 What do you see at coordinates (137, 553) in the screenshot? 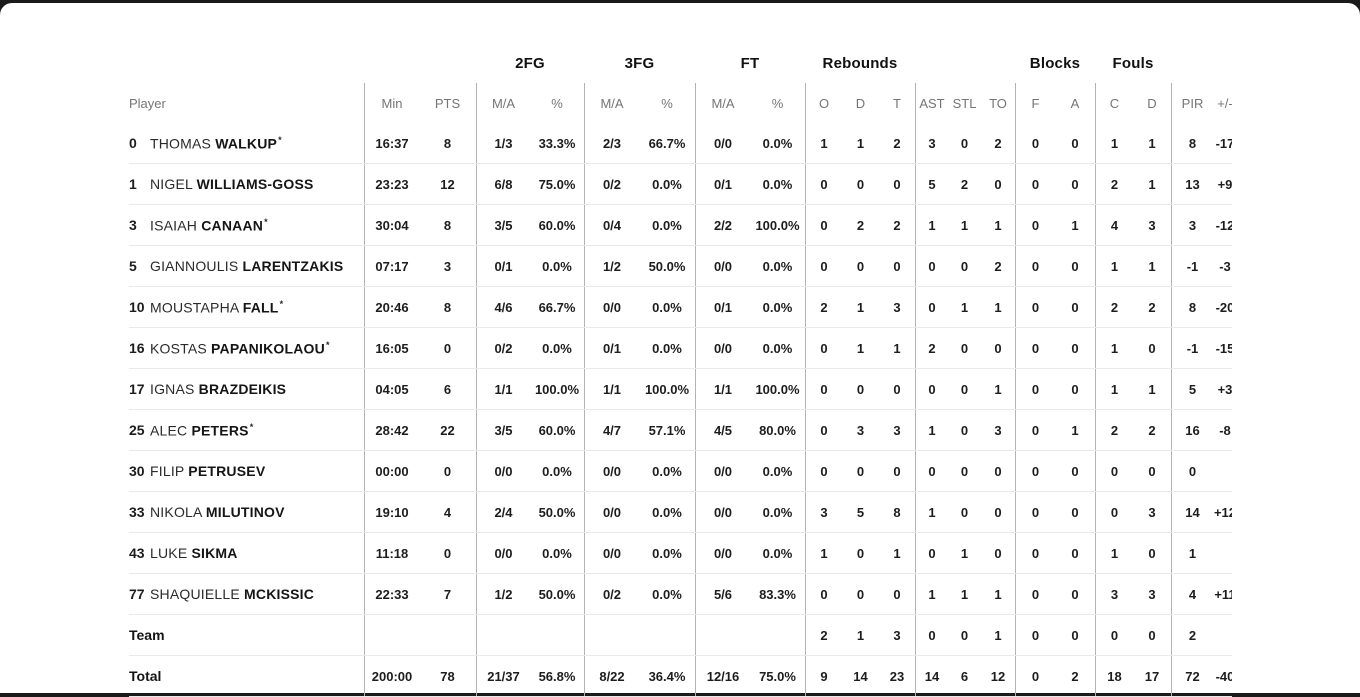
I see `jersey-number: 43` at bounding box center [137, 553].